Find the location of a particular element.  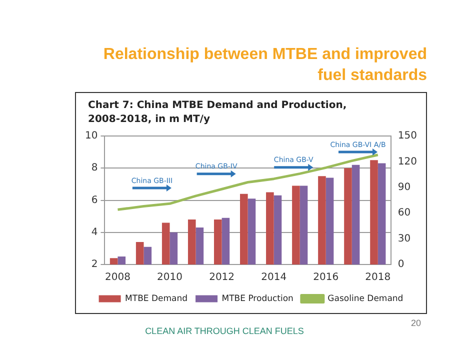

x-tick-label: 2016 is located at coordinates (326, 278).